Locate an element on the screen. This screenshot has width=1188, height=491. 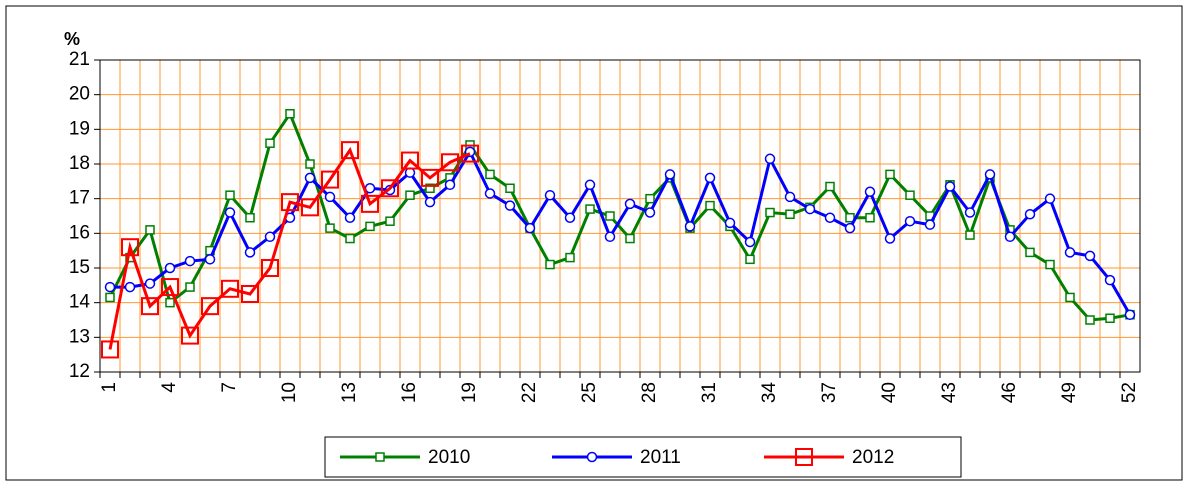
y-tick-label: 21 is located at coordinates (79, 59).